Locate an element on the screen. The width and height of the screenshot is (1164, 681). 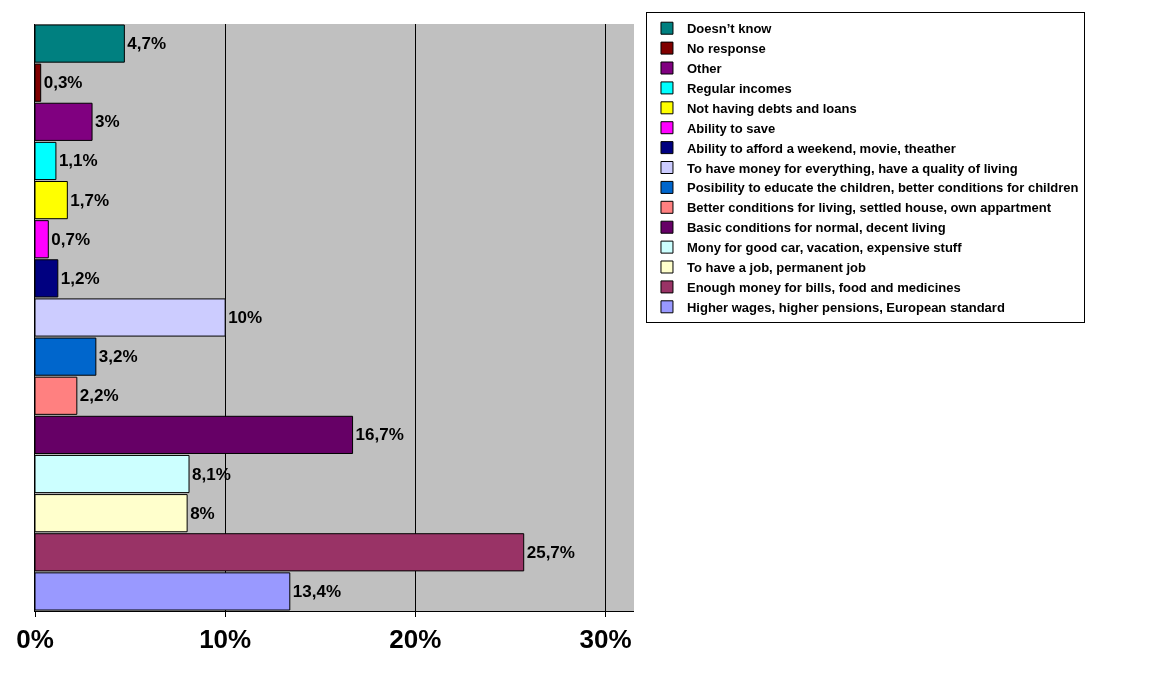
data-label: 16,7% is located at coordinates (379, 435).